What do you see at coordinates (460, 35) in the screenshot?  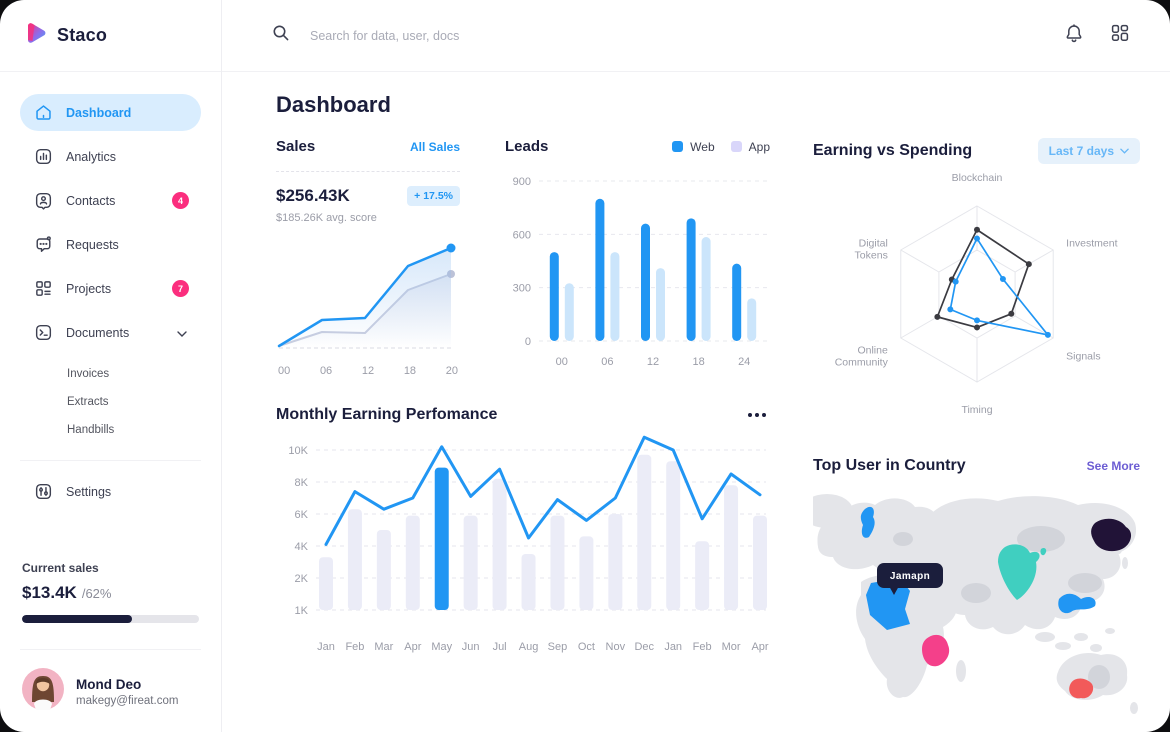 I see `search-input` at bounding box center [460, 35].